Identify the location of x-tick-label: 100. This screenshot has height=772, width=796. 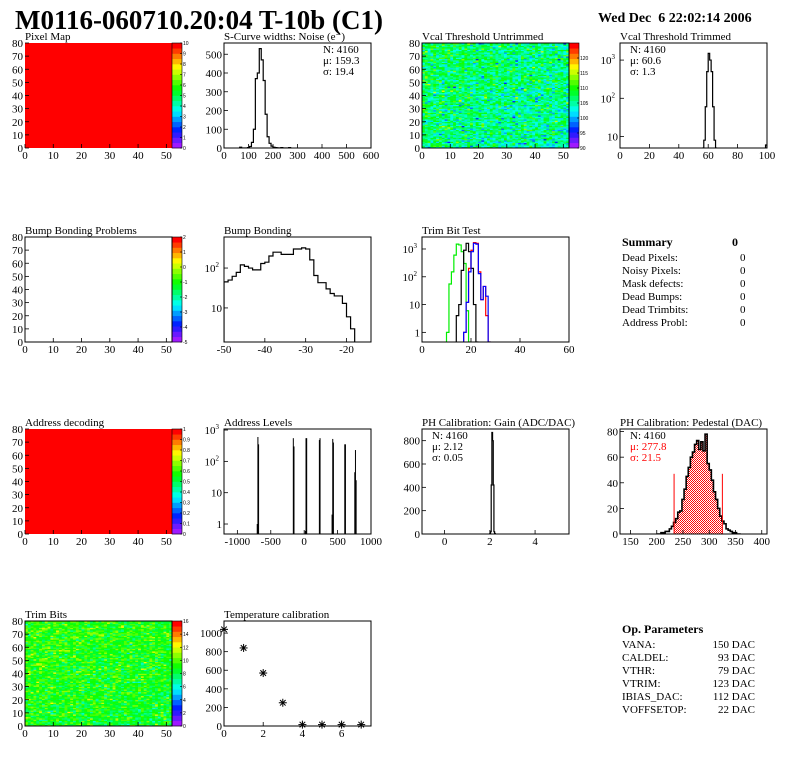
(767, 156).